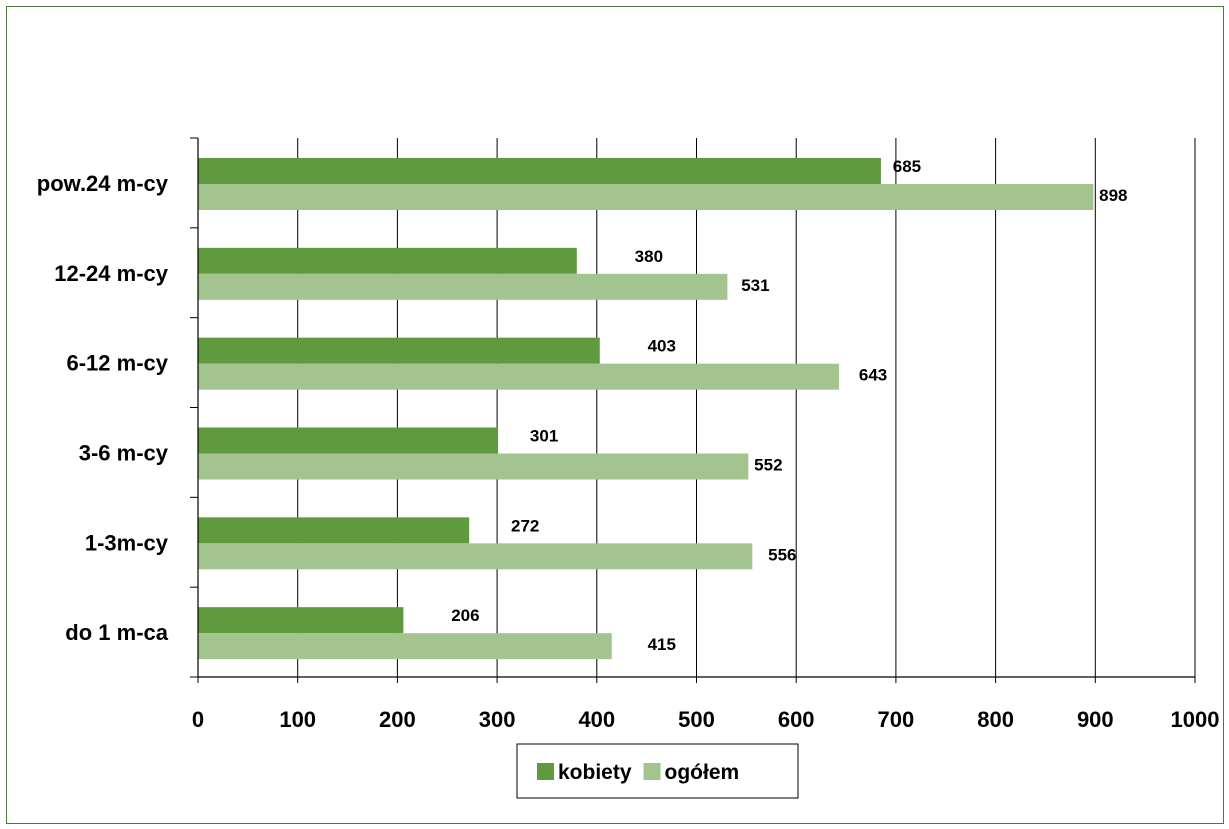  Describe the element at coordinates (702, 772) in the screenshot. I see `legend-label: ogółem` at that location.